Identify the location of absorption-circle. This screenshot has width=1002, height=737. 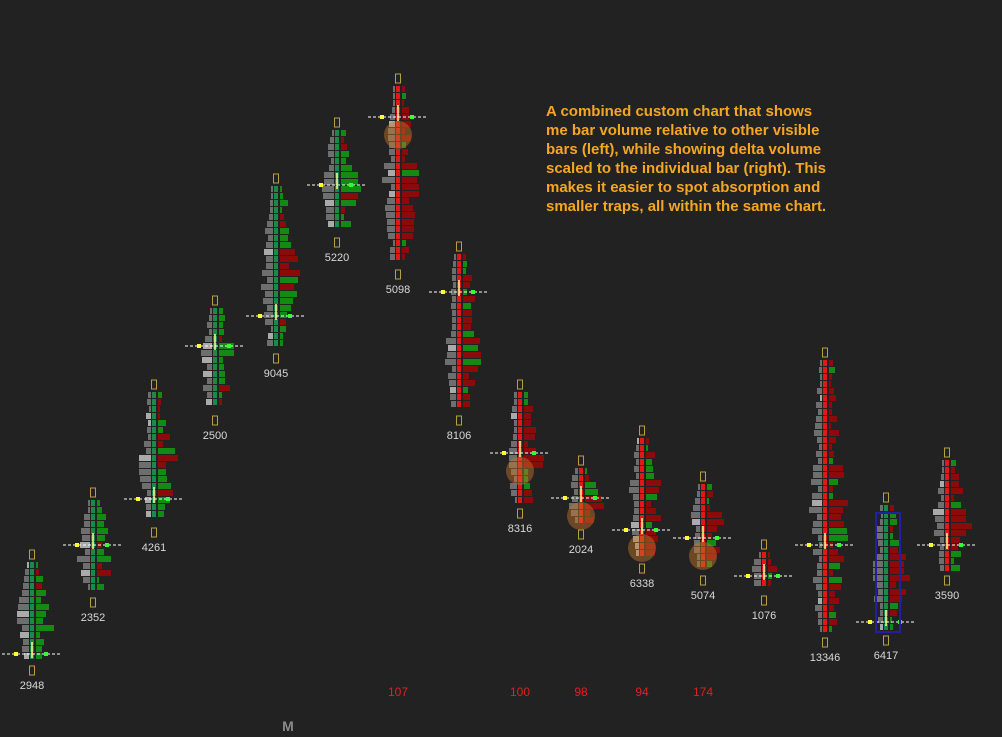
(398, 135).